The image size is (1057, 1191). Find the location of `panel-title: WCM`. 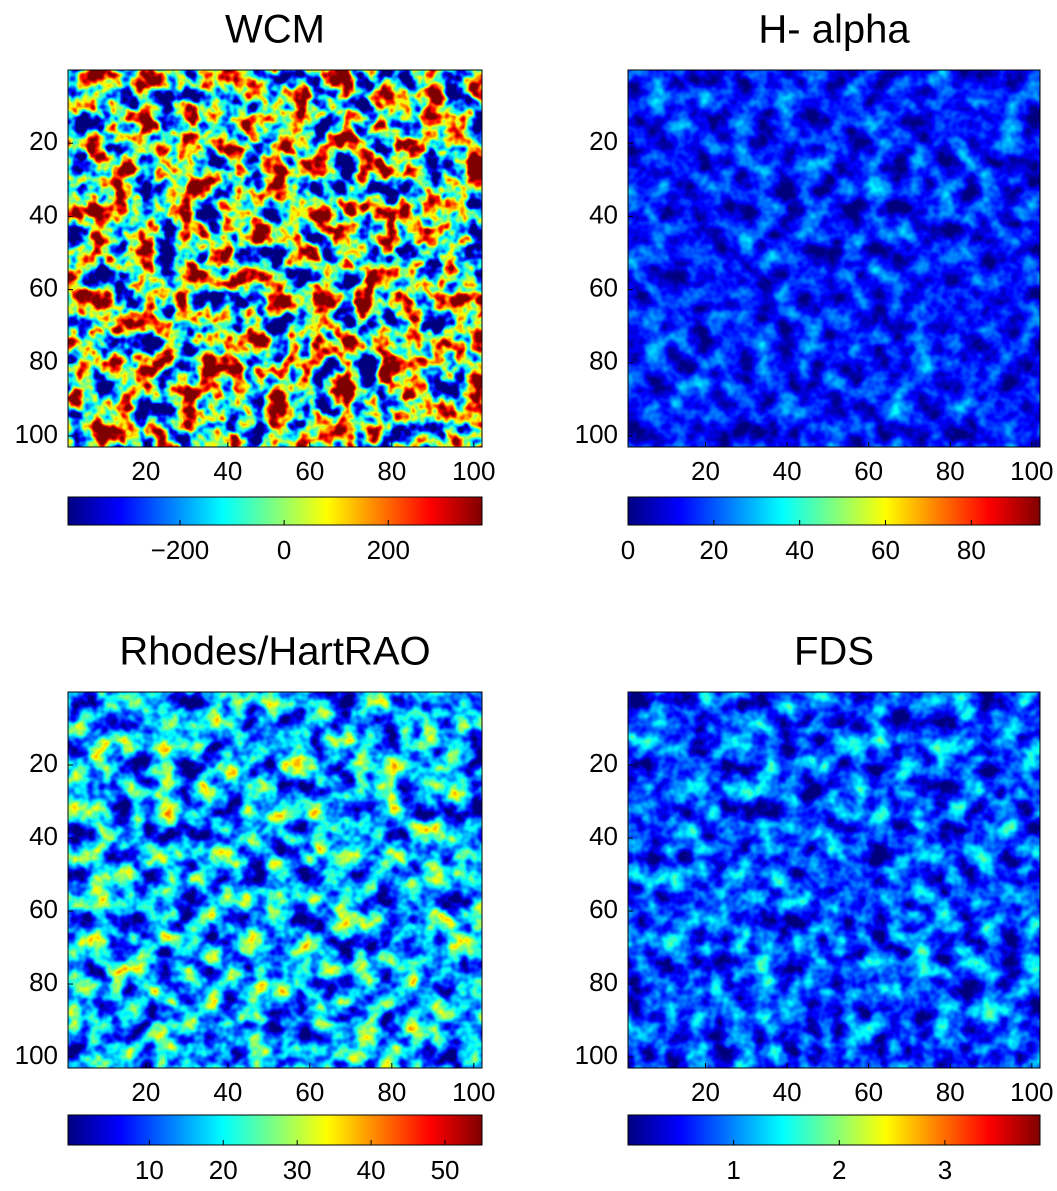

panel-title: WCM is located at coordinates (275, 30).